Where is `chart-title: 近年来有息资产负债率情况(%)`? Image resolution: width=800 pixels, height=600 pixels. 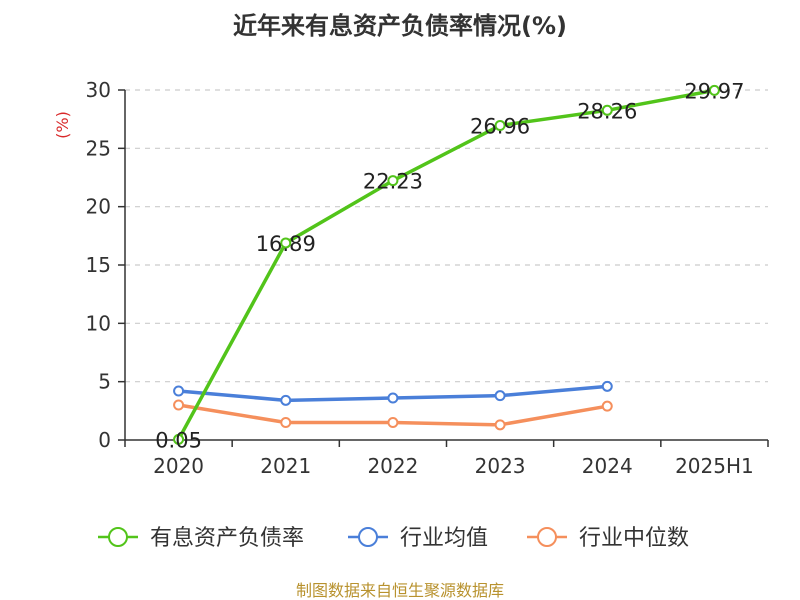 chart-title: 近年来有息资产负债率情况(%) is located at coordinates (400, 26).